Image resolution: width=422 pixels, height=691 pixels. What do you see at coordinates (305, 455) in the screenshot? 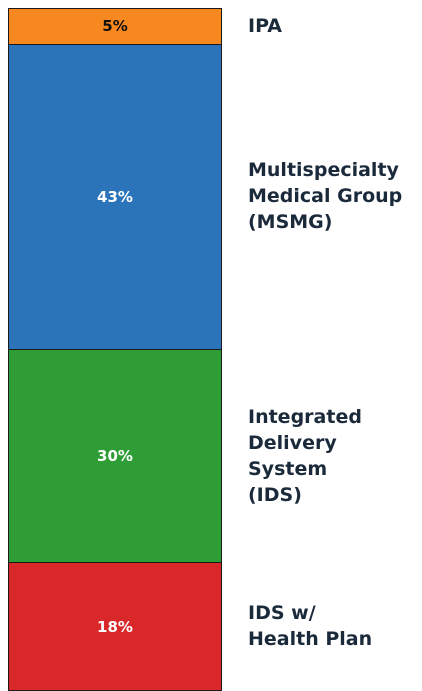
I see `category-label: Integrated Delivery System (IDS)` at bounding box center [305, 455].